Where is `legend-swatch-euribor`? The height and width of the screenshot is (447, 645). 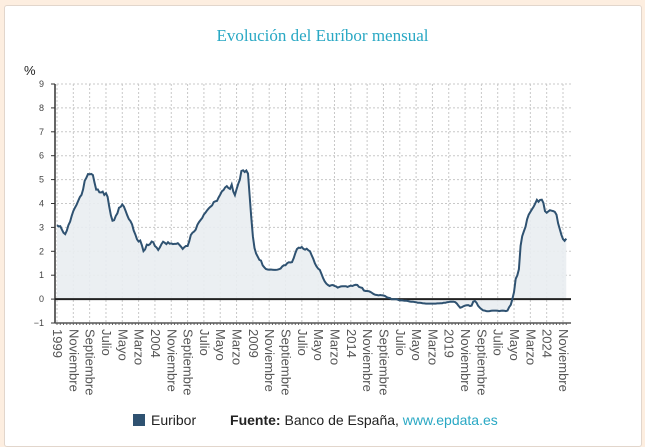
legend-swatch-euribor is located at coordinates (139, 420).